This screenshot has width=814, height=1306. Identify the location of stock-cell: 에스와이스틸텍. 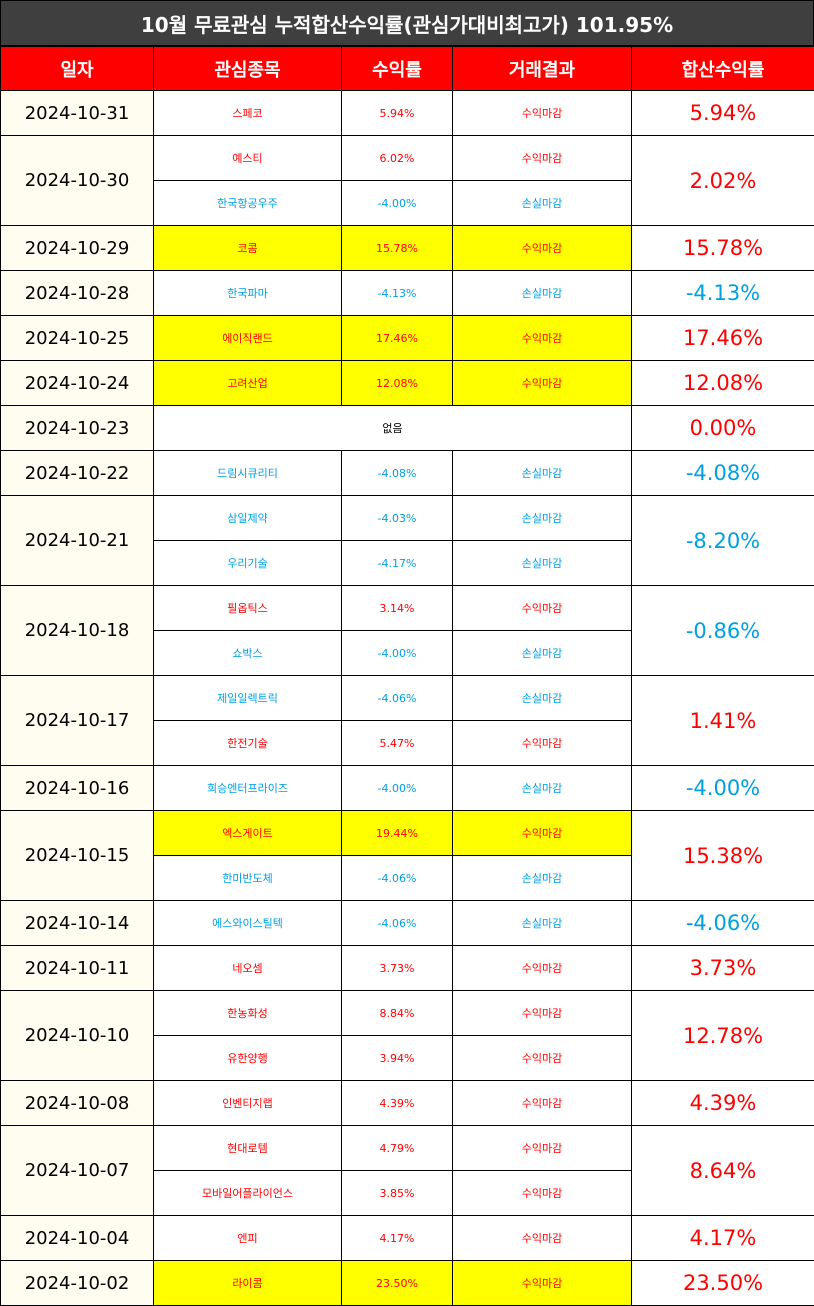
(247, 923).